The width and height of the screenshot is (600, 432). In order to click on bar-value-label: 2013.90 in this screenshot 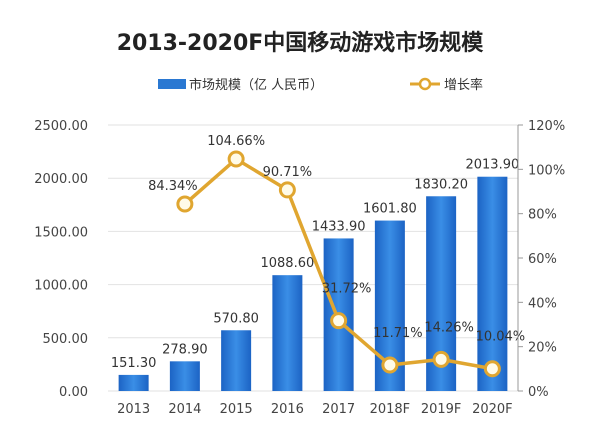, I will do `click(492, 165)`.